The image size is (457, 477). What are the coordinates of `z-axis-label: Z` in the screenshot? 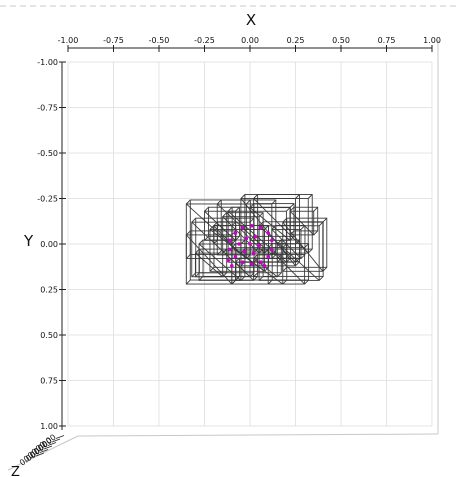 It's located at (15, 471).